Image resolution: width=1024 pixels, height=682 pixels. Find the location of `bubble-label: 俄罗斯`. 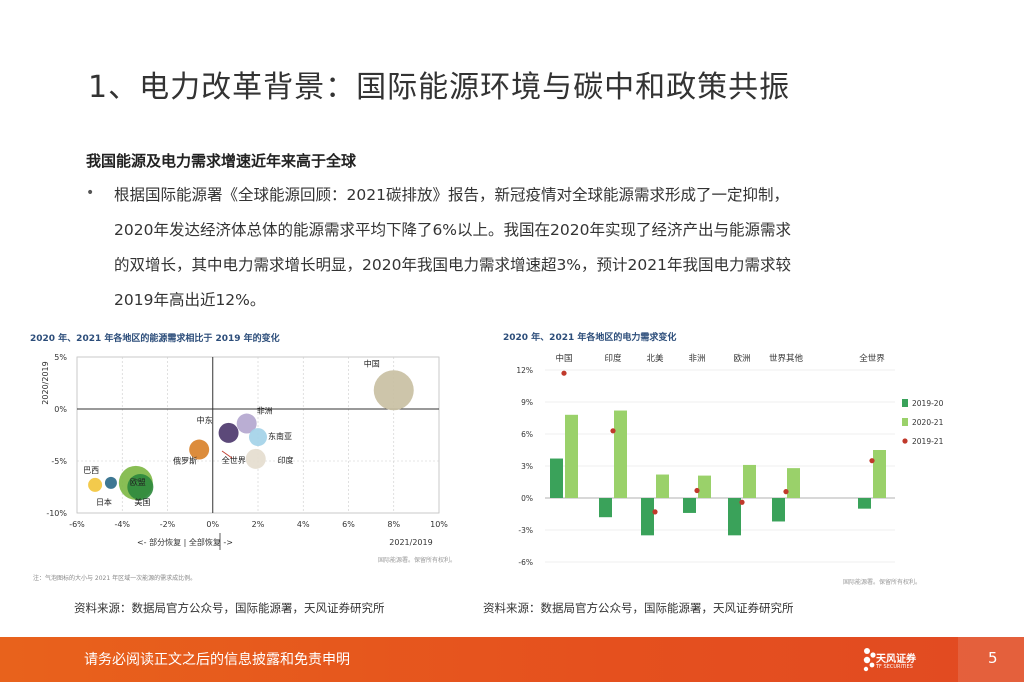

bubble-label: 俄罗斯 is located at coordinates (185, 461).